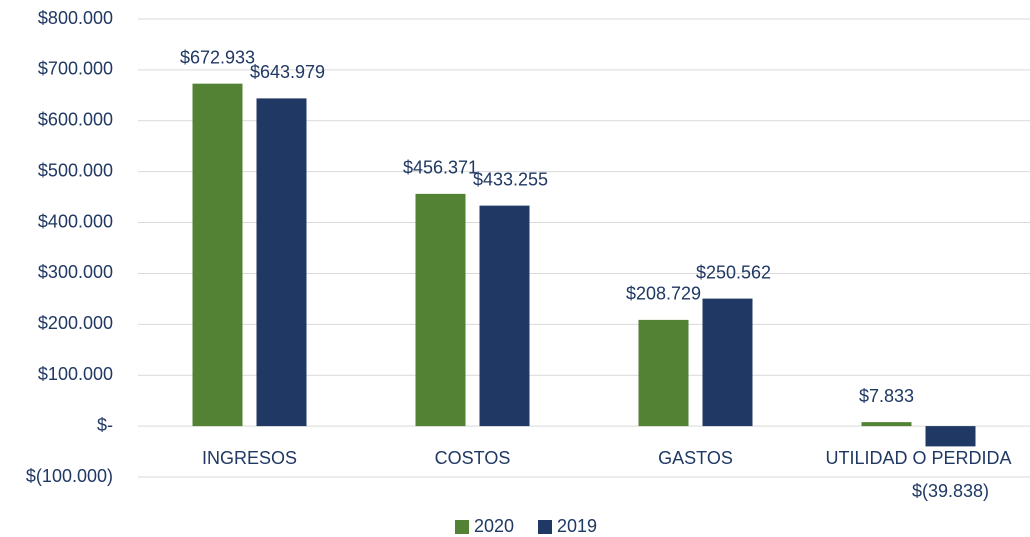 This screenshot has height=537, width=1030. Describe the element at coordinates (950, 491) in the screenshot. I see `data-label: $(39.838)` at that location.